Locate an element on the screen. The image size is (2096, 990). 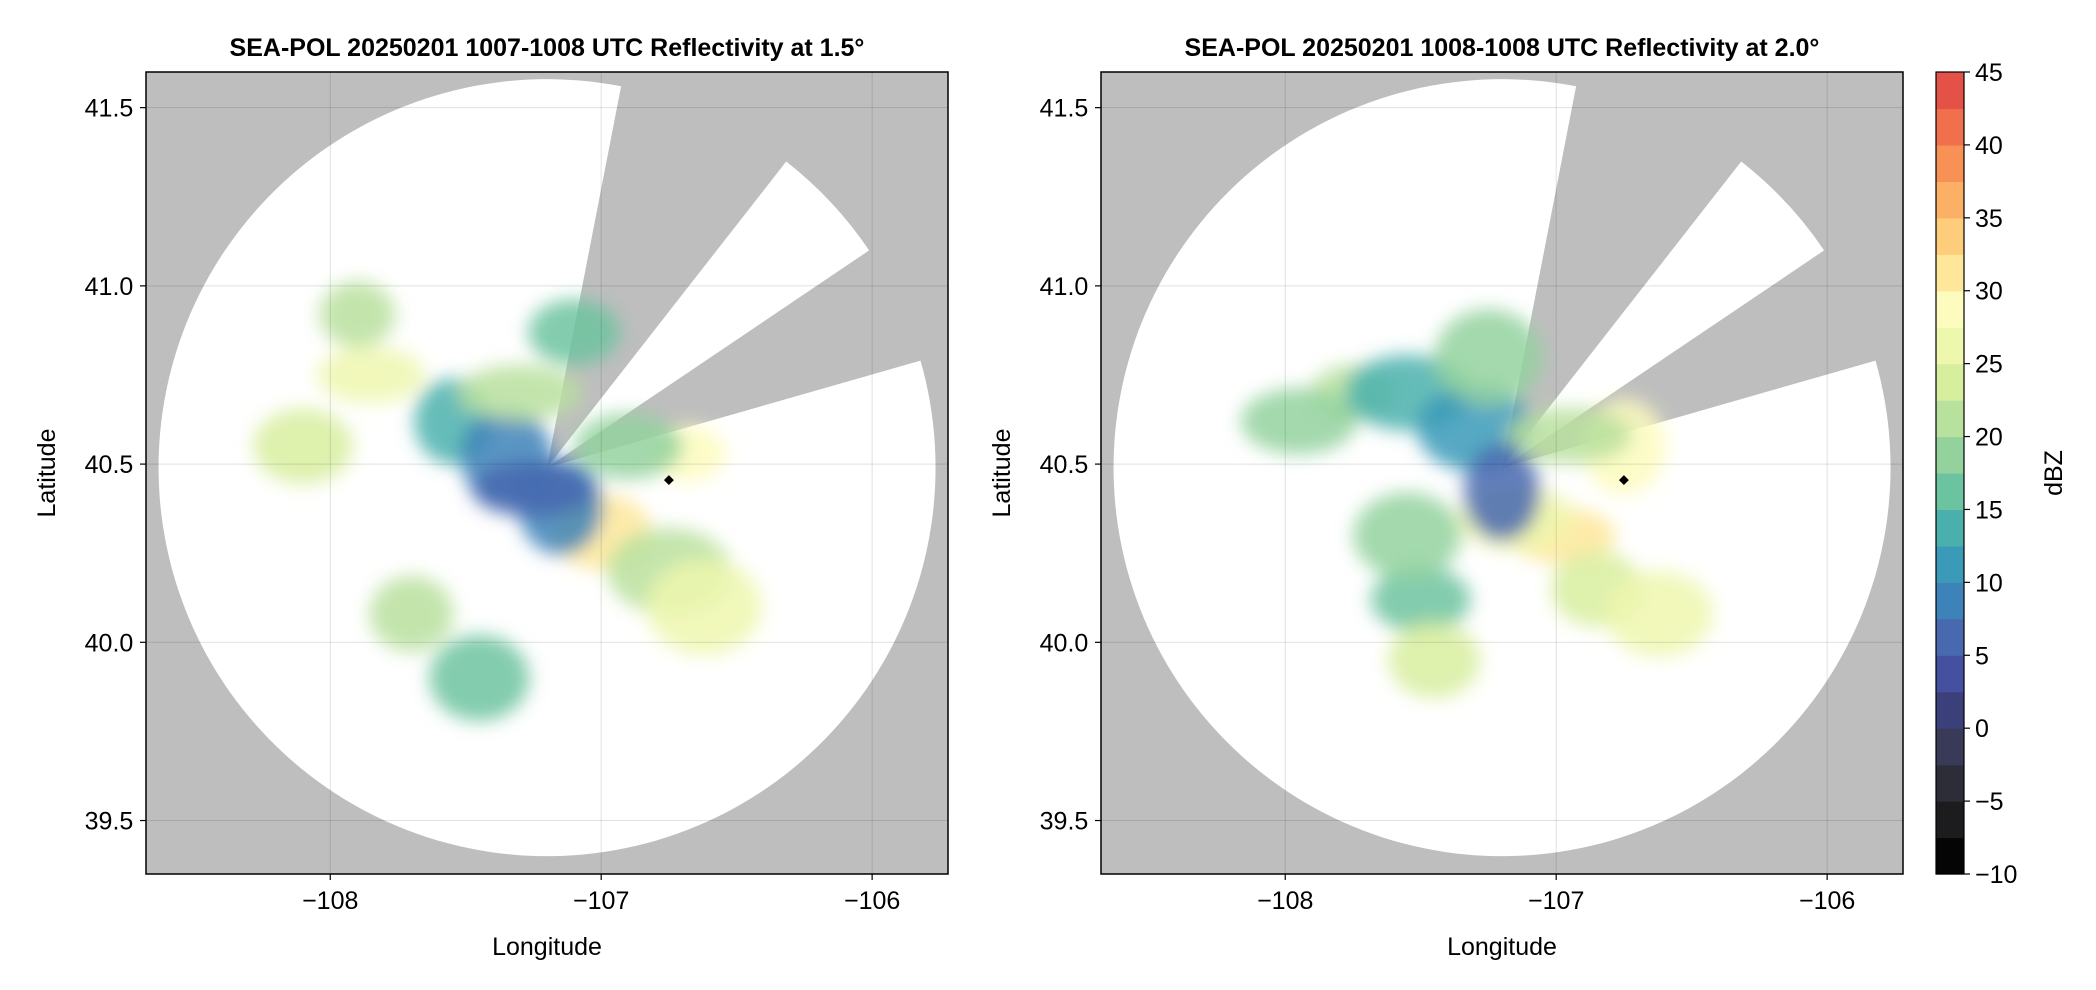
colorbar-tick-label: 30 is located at coordinates (1989, 292).